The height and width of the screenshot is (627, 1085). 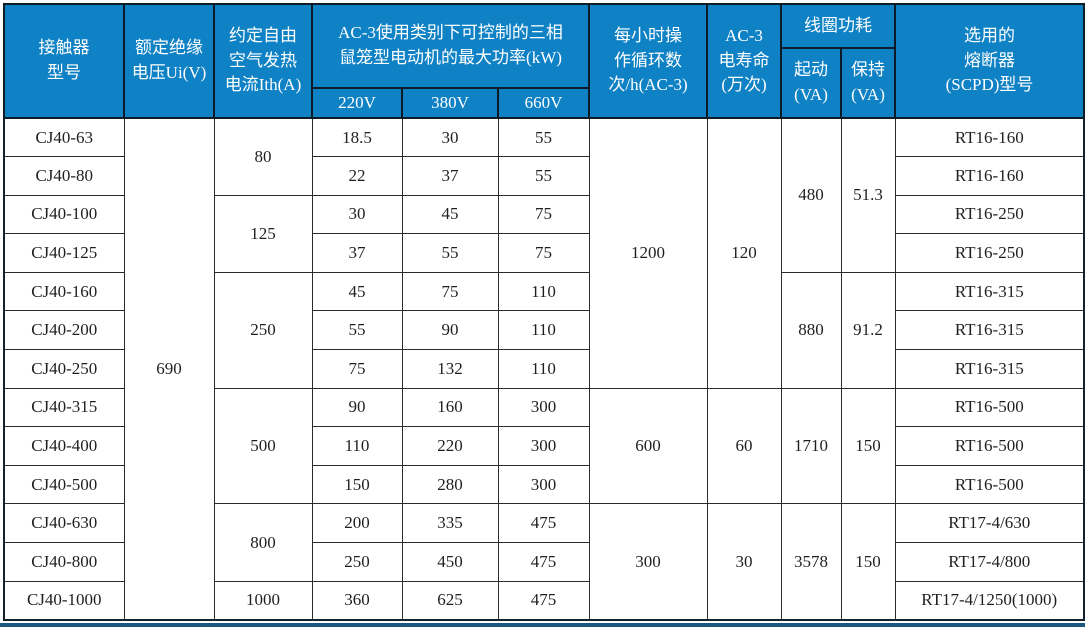 What do you see at coordinates (989, 523) in the screenshot?
I see `cell-fuse: RT17-4/630` at bounding box center [989, 523].